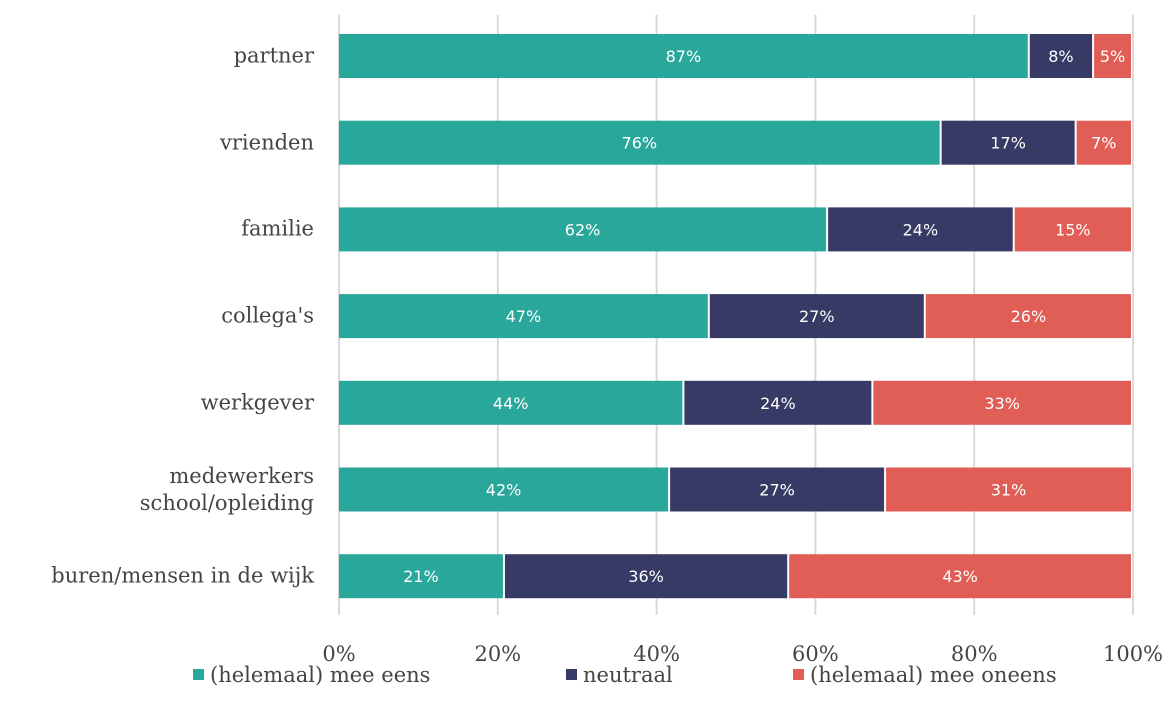 This screenshot has width=1170, height=716. What do you see at coordinates (182, 575) in the screenshot?
I see `y-tick-label: buren/mensen in de wijk` at bounding box center [182, 575].